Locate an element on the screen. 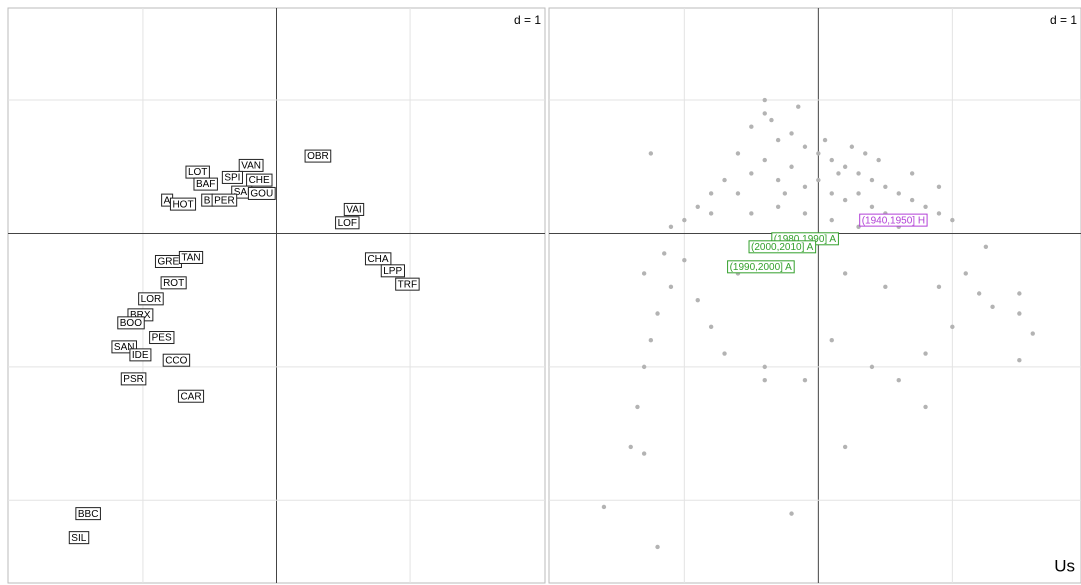  point-label: LOT is located at coordinates (197, 172).